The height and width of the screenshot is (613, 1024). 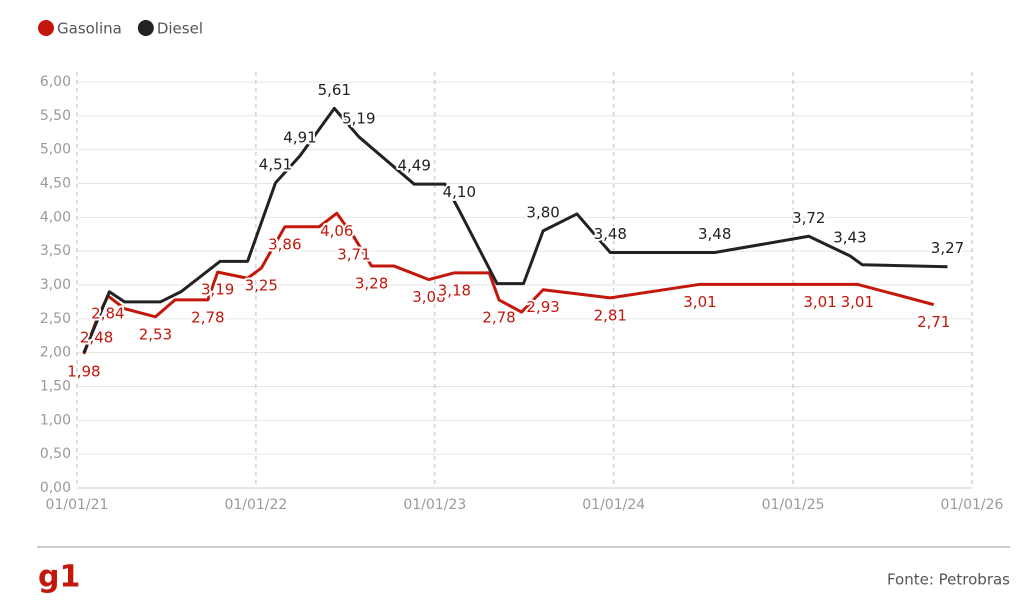 I want to click on data-label: 2,53, so click(x=155, y=334).